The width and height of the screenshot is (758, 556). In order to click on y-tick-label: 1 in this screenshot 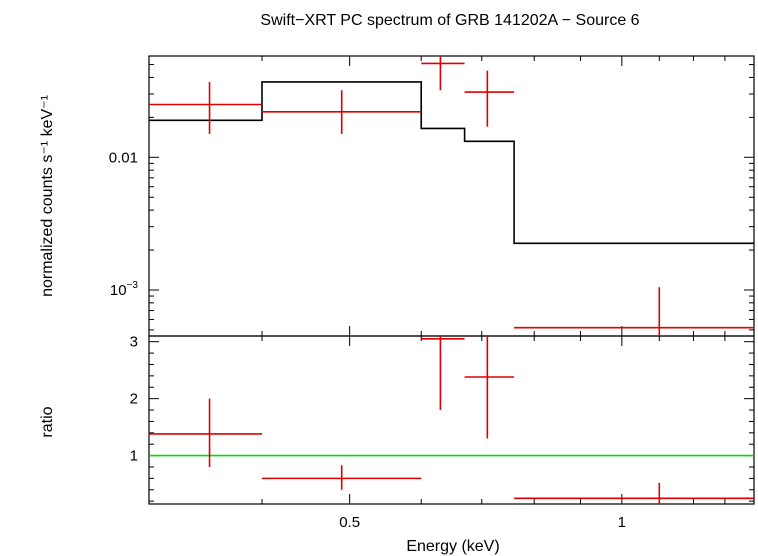, I will do `click(134, 456)`.